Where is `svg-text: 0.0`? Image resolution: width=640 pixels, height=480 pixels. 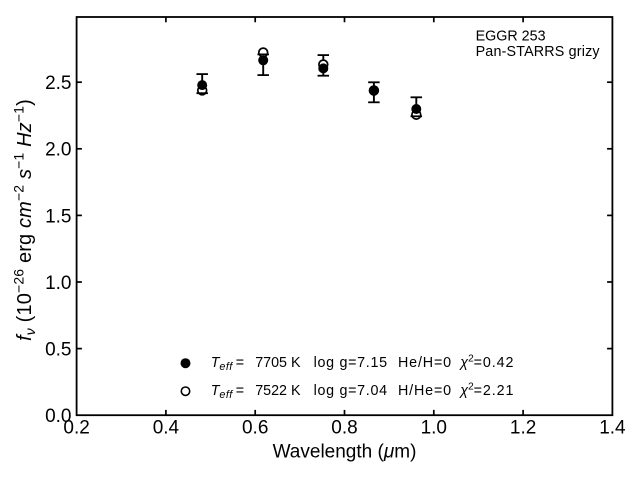 svg-text: 0.0 is located at coordinates (58, 416).